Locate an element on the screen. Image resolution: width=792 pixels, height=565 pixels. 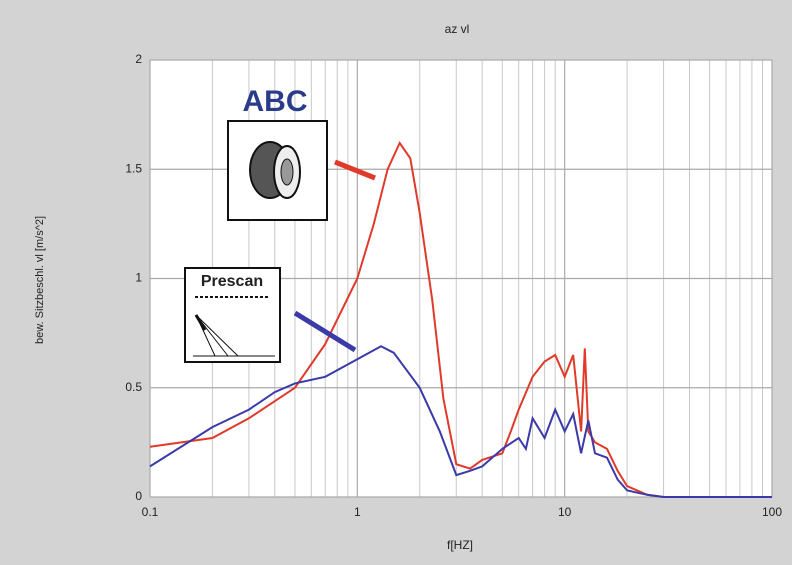
y-tick-label: 1.5 is located at coordinates (133, 168).